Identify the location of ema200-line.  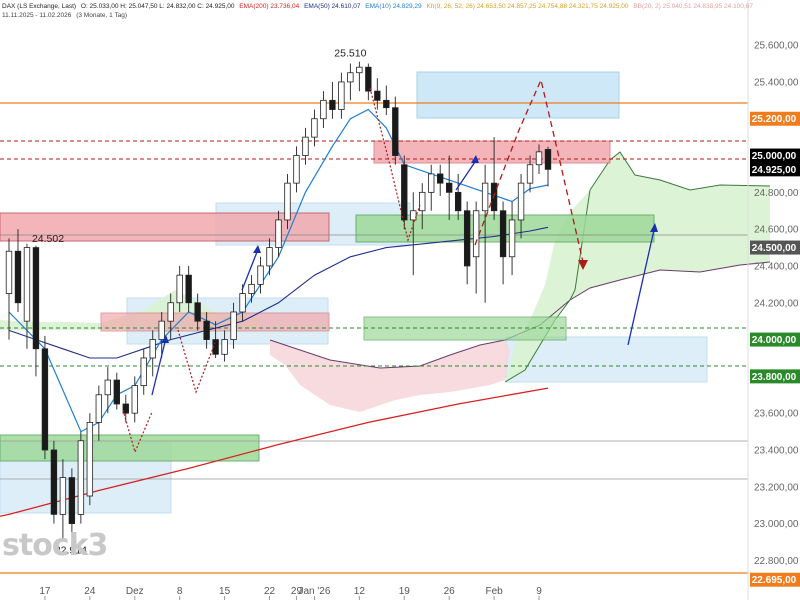
(278, 451).